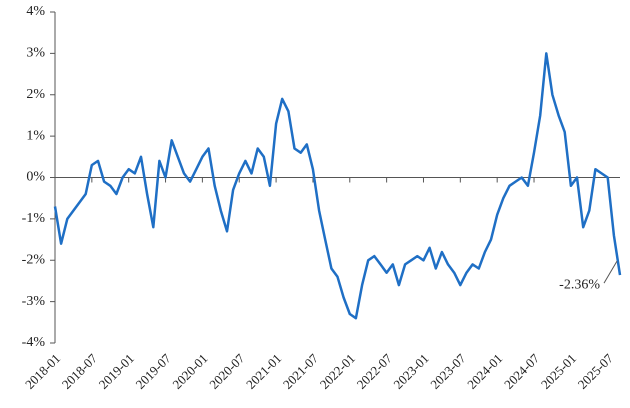  I want to click on x-tick-label: 2022-07, so click(375, 371).